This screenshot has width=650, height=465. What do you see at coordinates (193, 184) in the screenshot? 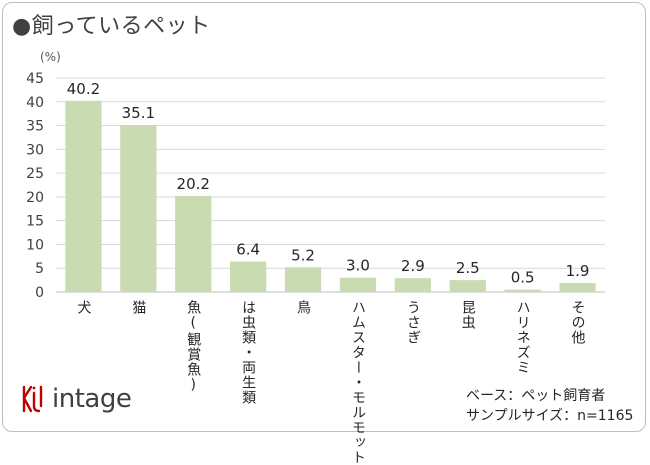
I see `bar-value-label: 20.2` at bounding box center [193, 184].